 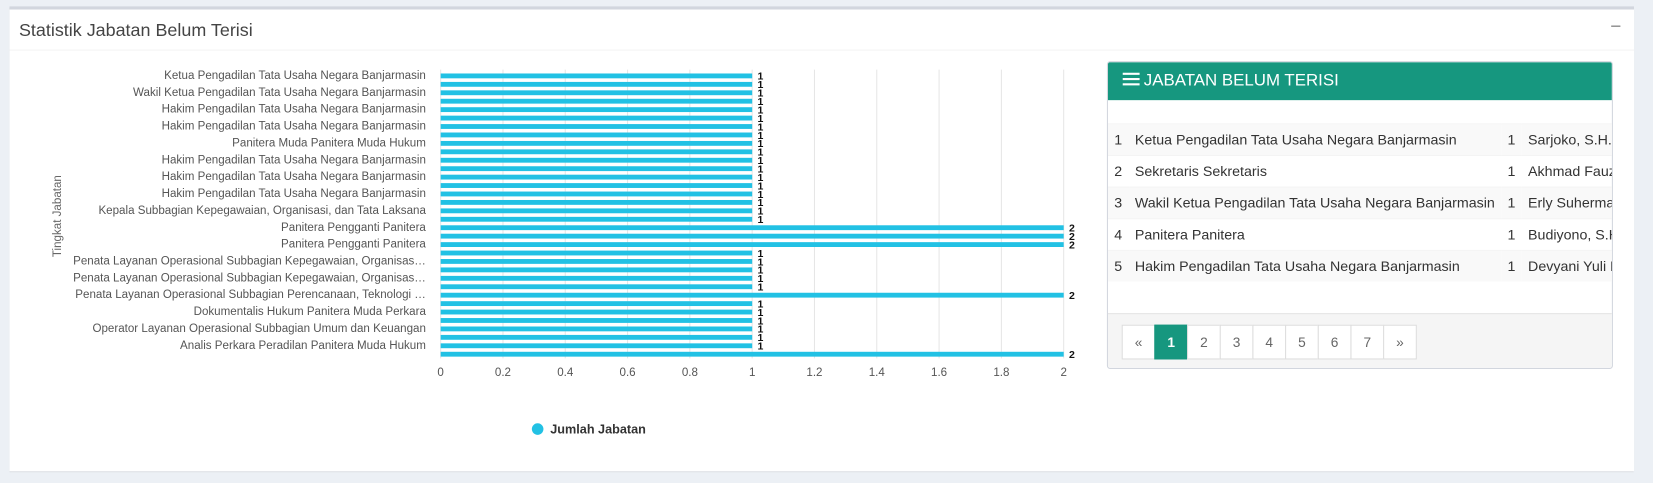 What do you see at coordinates (353, 245) in the screenshot?
I see `y-tick-label: Panitera Pengganti Panitera` at bounding box center [353, 245].